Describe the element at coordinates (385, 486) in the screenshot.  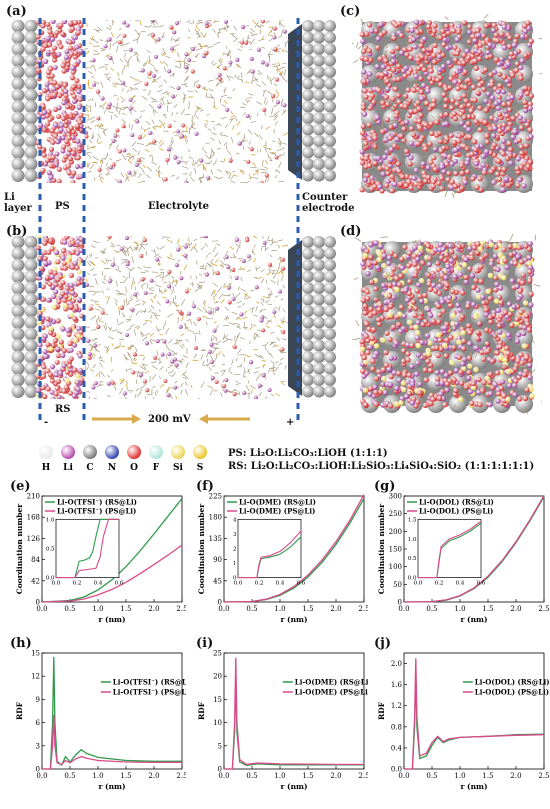
I see `panel-label-g: (g)` at that location.